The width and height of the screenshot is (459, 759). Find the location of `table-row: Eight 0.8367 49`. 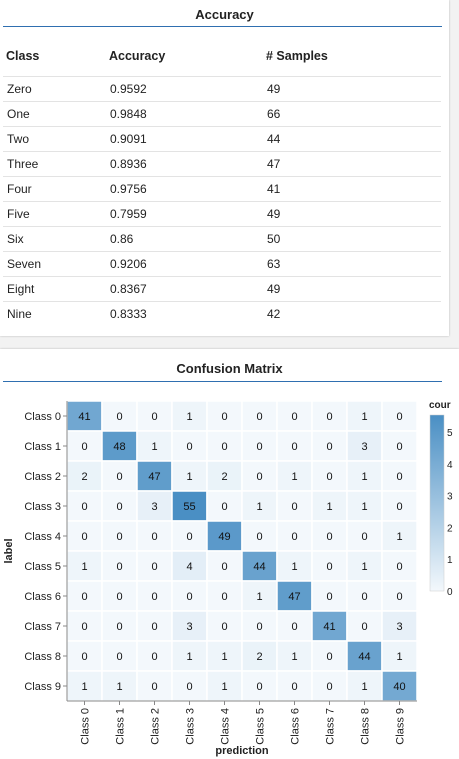

table-row: Eight 0.8367 49 is located at coordinates (222, 289).